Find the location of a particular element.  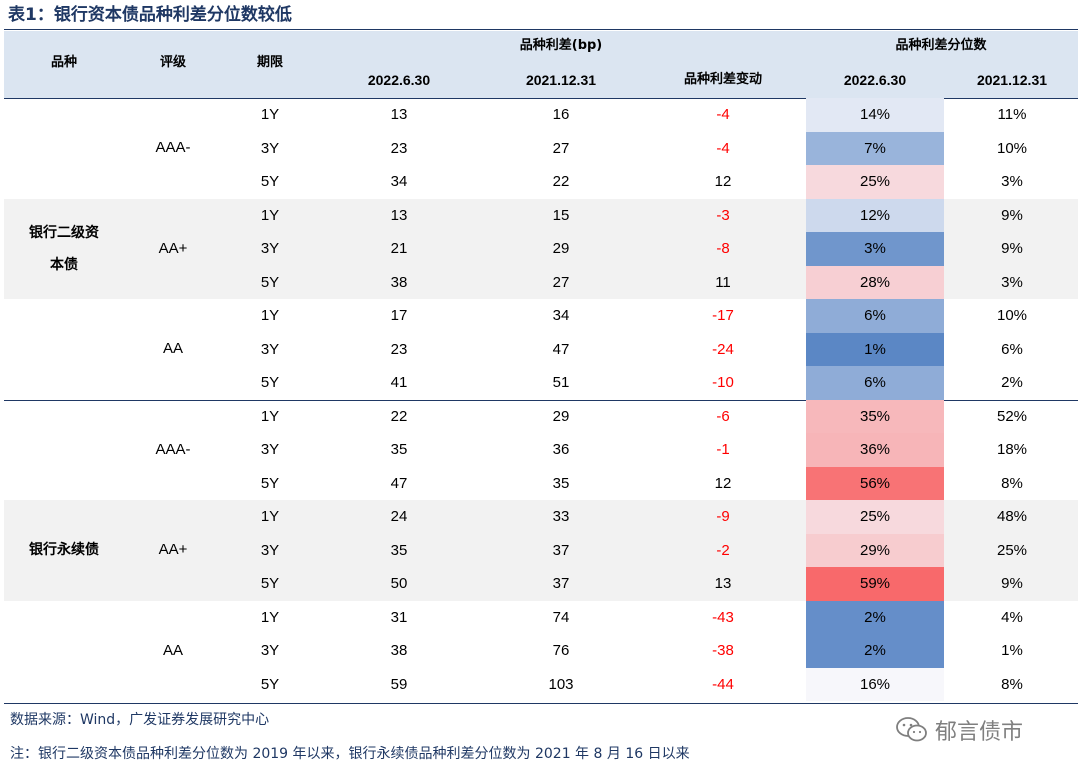

spread-change-cell: -38 is located at coordinates (723, 650).